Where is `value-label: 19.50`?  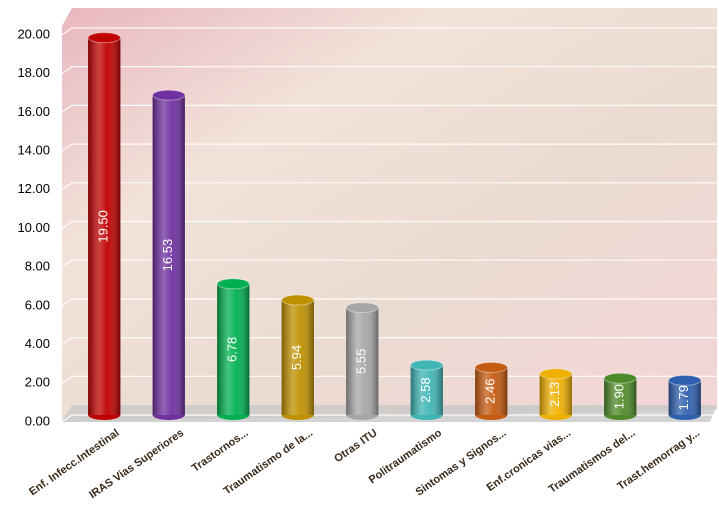 value-label: 19.50 is located at coordinates (103, 226).